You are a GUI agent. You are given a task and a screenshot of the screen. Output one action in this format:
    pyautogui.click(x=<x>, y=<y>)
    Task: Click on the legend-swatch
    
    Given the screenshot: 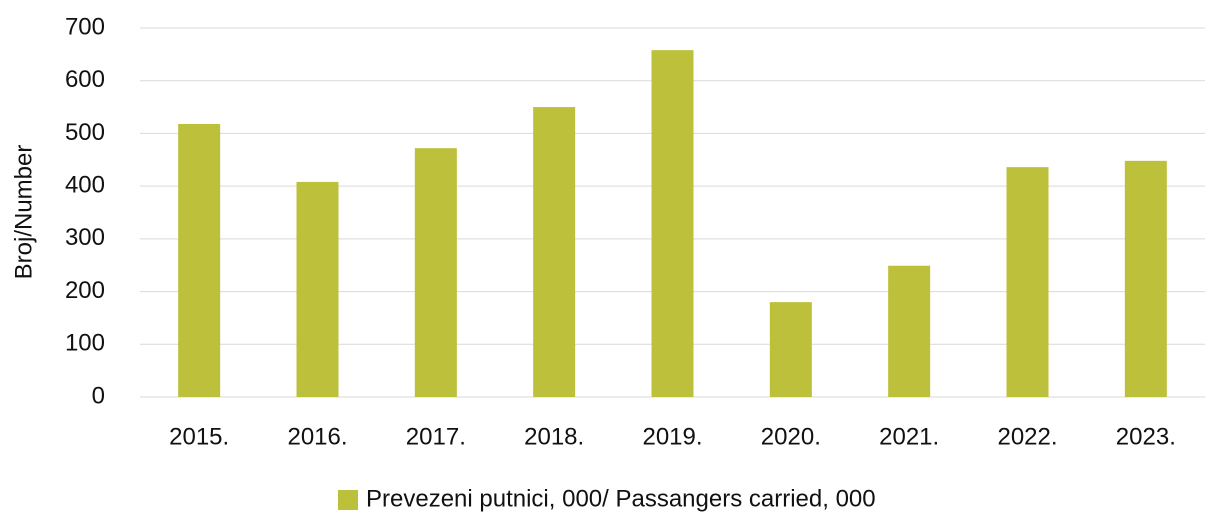 What is the action you would take?
    pyautogui.click(x=348, y=500)
    